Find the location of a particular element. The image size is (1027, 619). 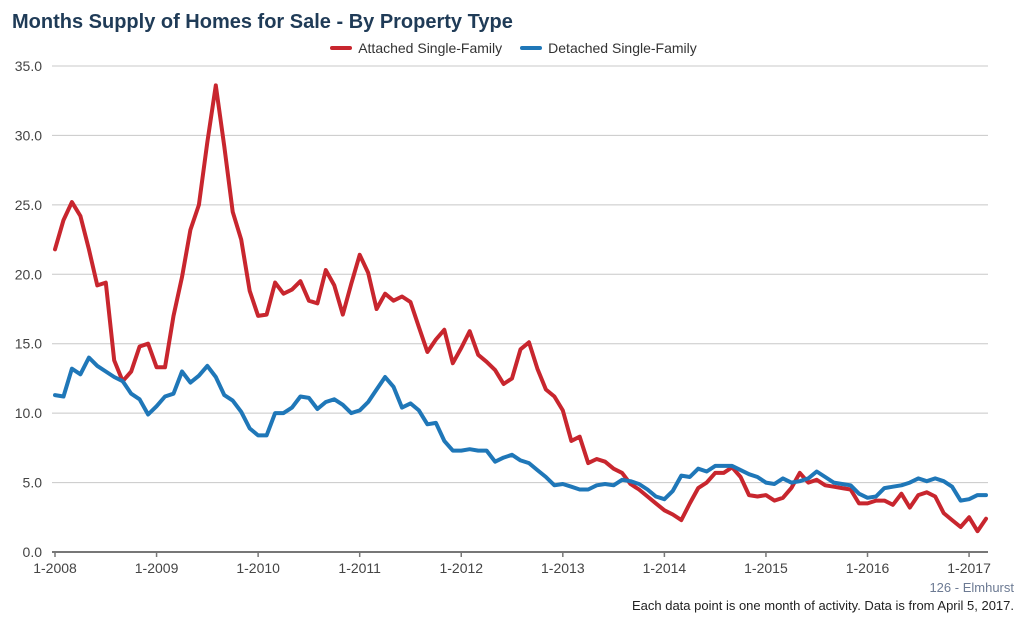

y-tick-label: 35.0 is located at coordinates (28, 66).